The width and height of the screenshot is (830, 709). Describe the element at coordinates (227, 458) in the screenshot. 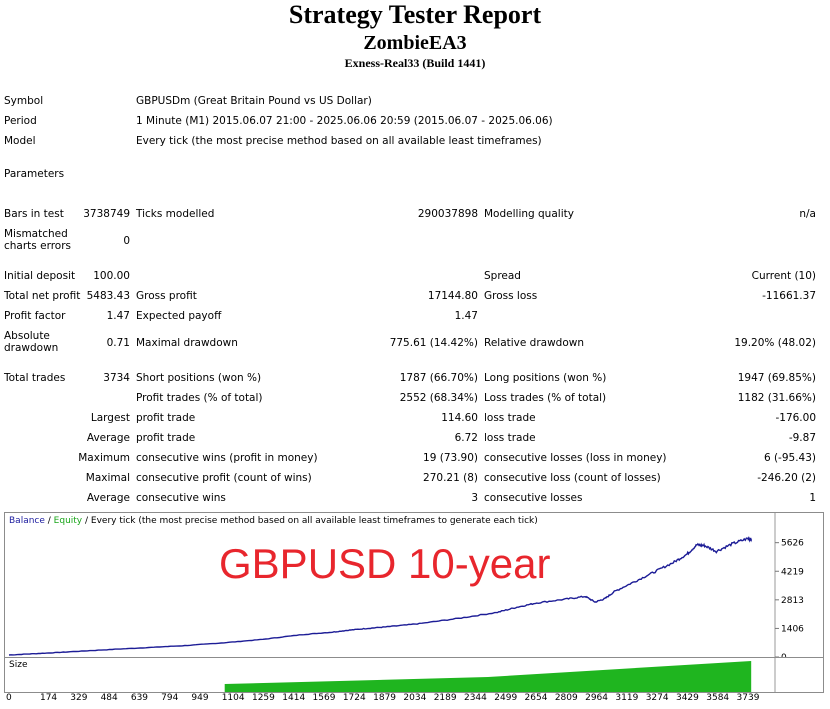

I see `max-wins-label: consecutive wins (profit in money)` at that location.